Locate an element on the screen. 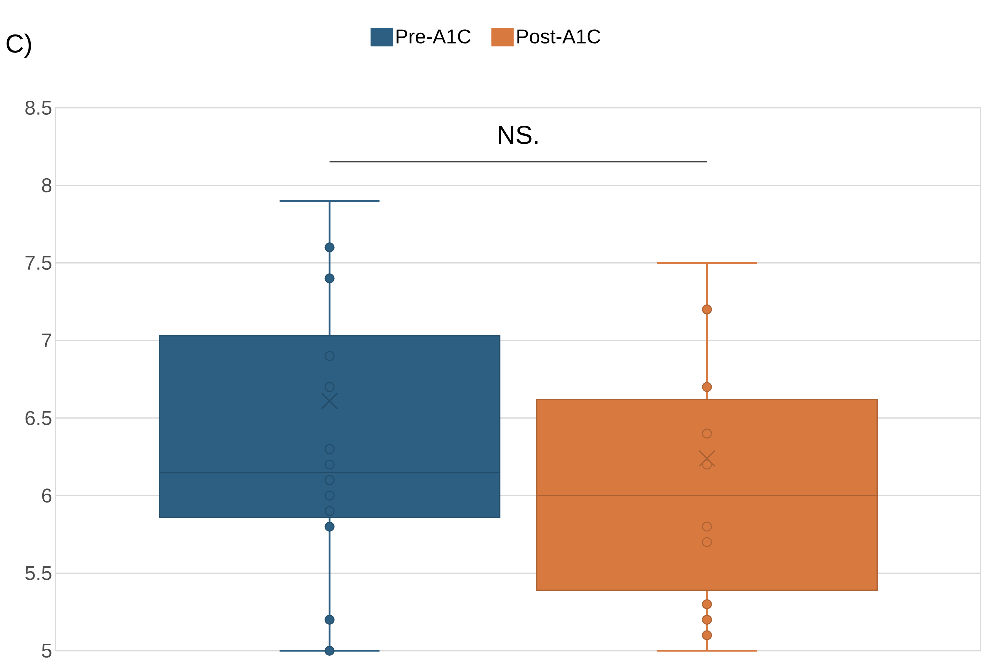 The width and height of the screenshot is (981, 658). y-tick-label: 8 is located at coordinates (47, 185).